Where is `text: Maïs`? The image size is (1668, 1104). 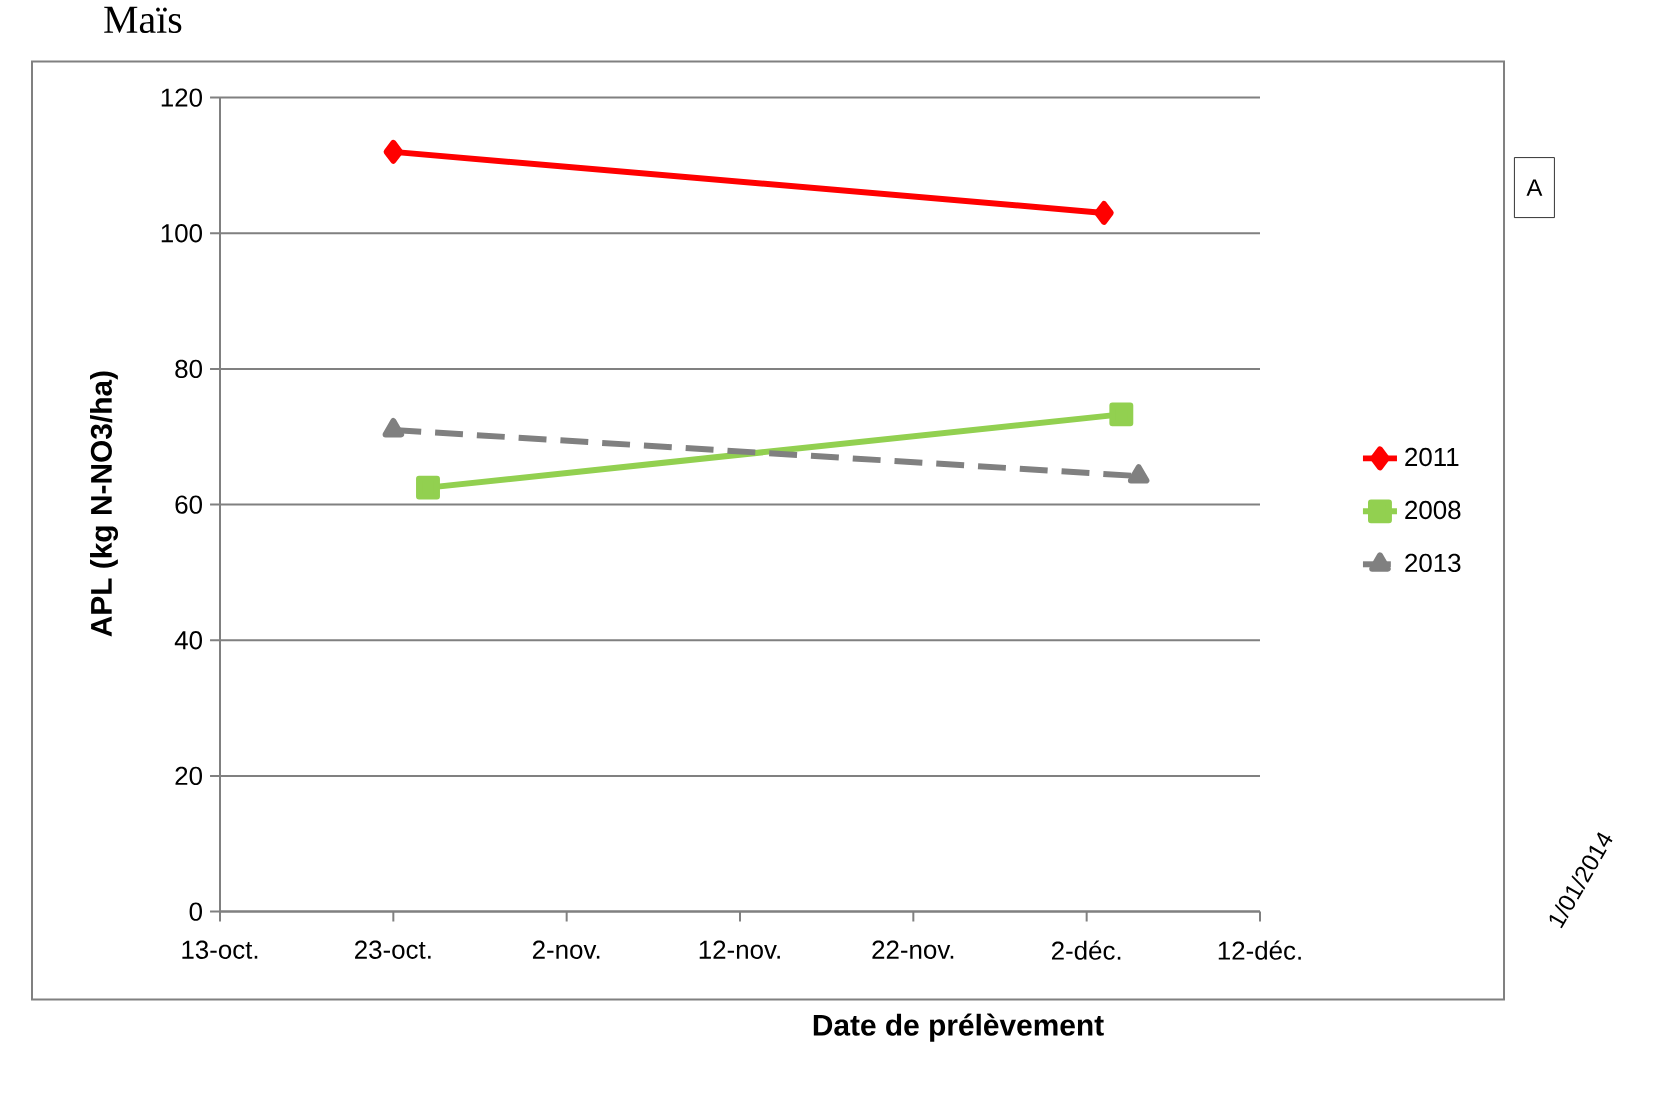
text: Maïs is located at coordinates (143, 20).